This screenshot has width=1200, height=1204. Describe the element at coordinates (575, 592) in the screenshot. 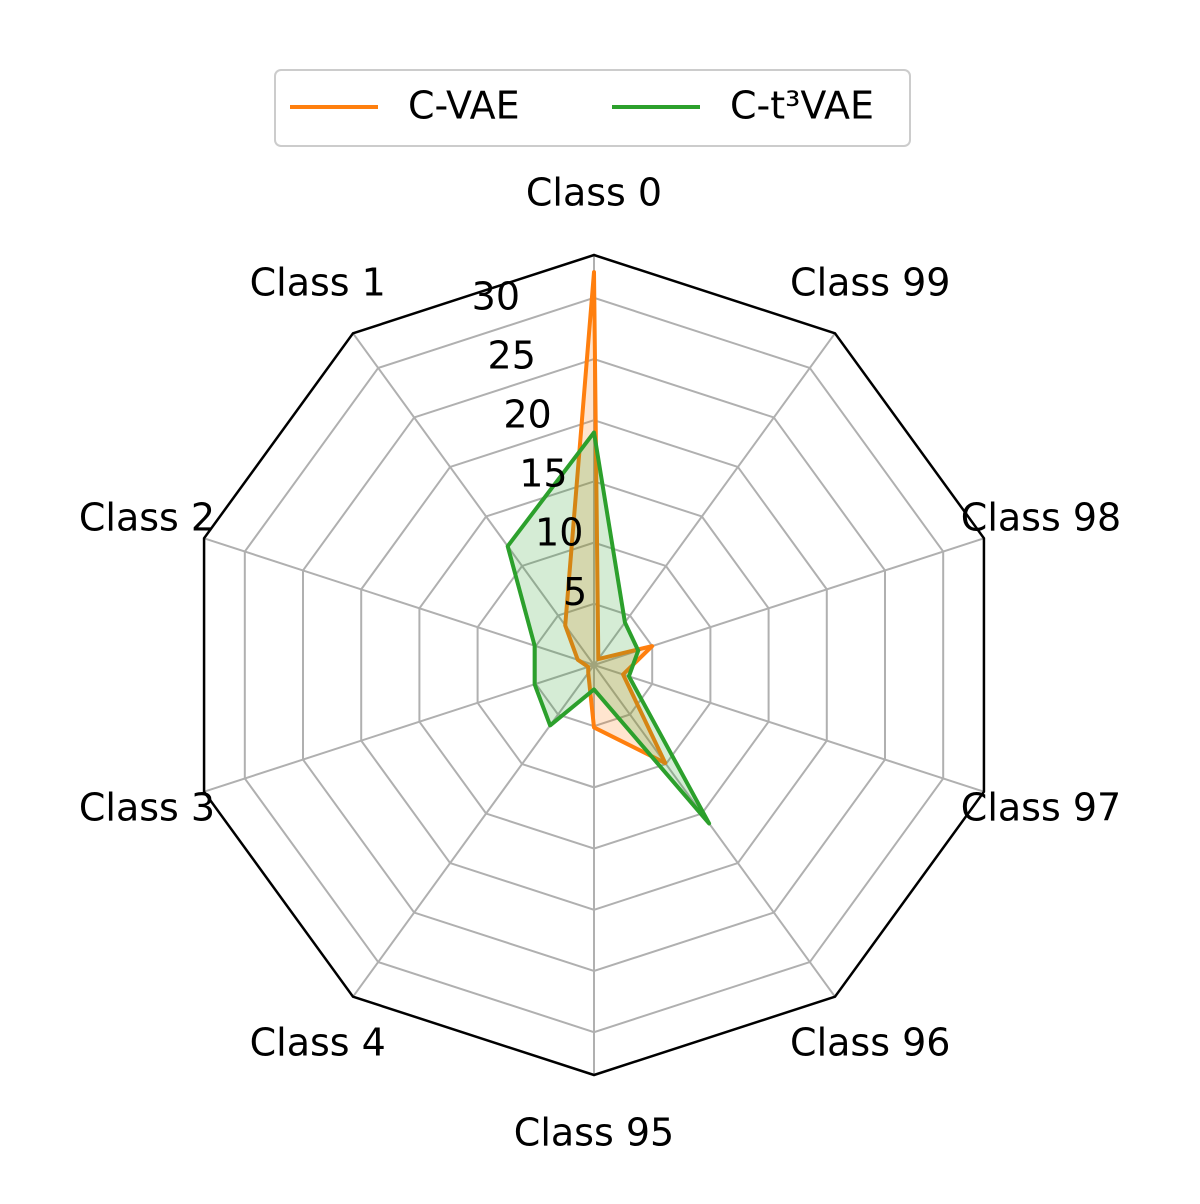

I see `r-tick-label: 5` at that location.